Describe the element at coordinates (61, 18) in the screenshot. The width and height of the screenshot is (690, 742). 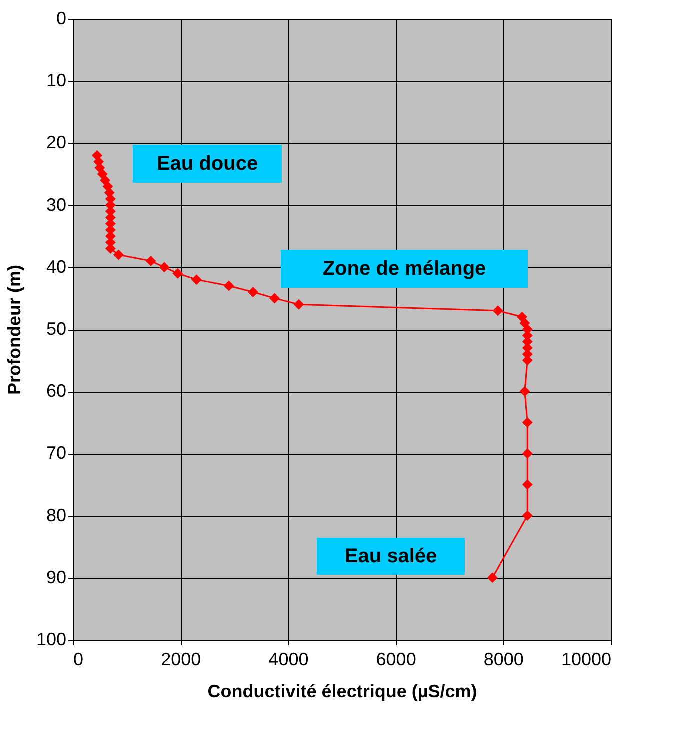
I see `y-tick-label: 0` at that location.